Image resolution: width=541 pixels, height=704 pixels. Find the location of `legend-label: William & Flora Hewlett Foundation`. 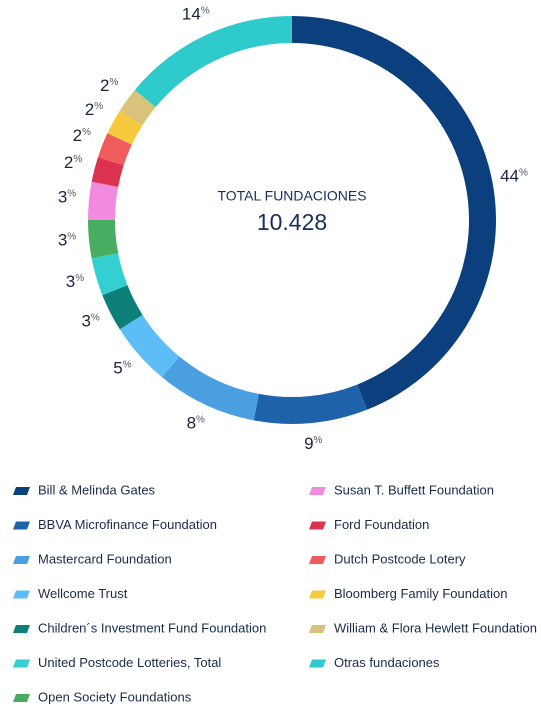

legend-label: William & Flora Hewlett Foundation is located at coordinates (435, 627).